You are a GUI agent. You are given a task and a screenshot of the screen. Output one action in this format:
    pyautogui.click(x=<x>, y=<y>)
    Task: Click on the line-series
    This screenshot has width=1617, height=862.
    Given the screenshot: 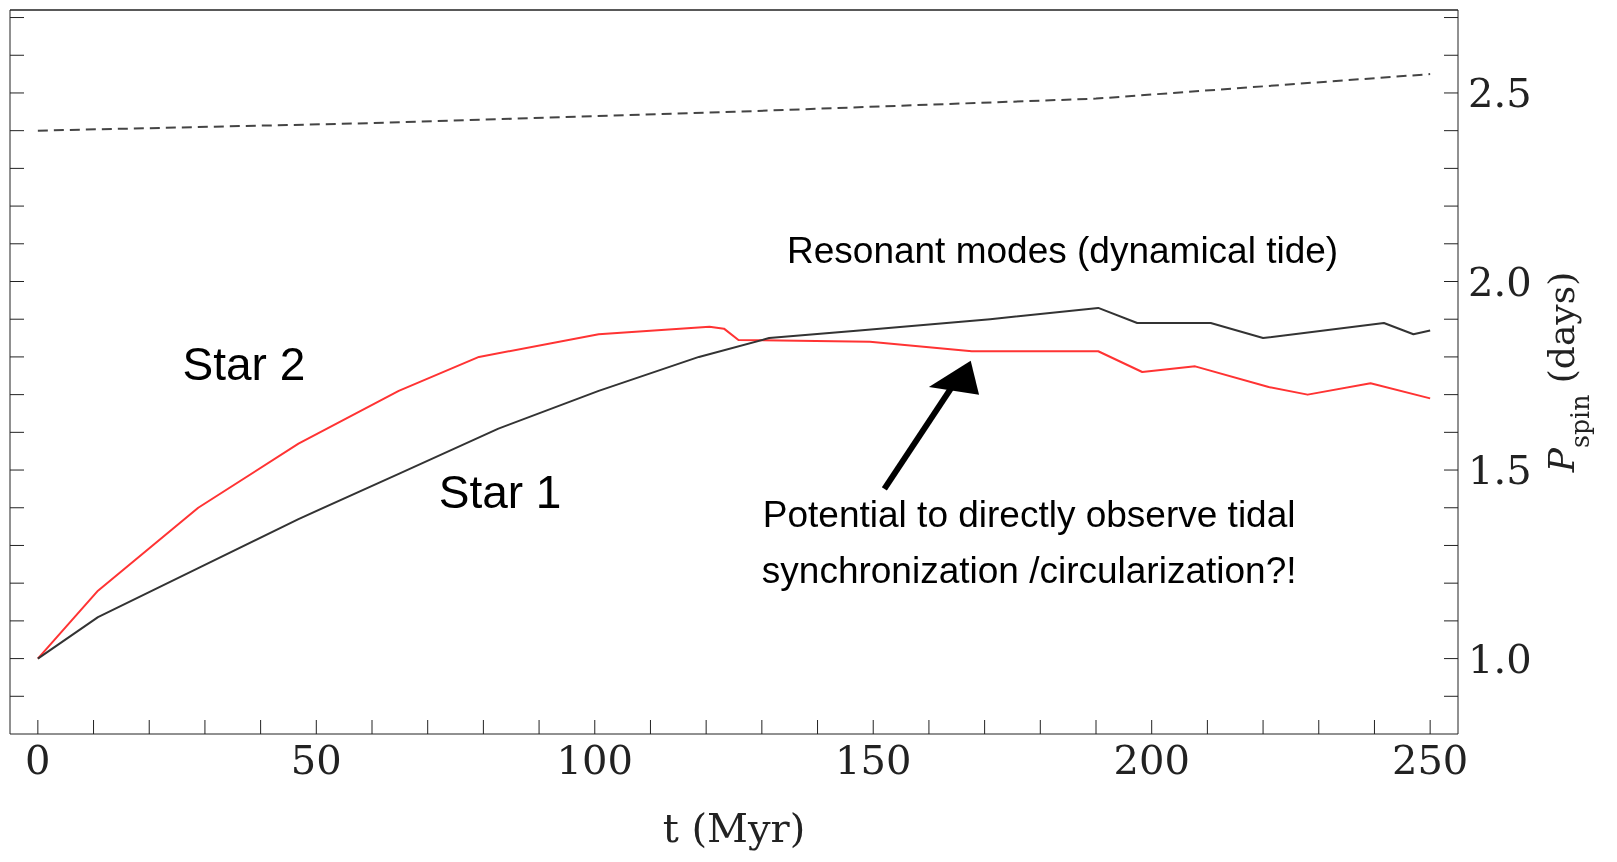 What is the action you would take?
    pyautogui.click(x=734, y=102)
    